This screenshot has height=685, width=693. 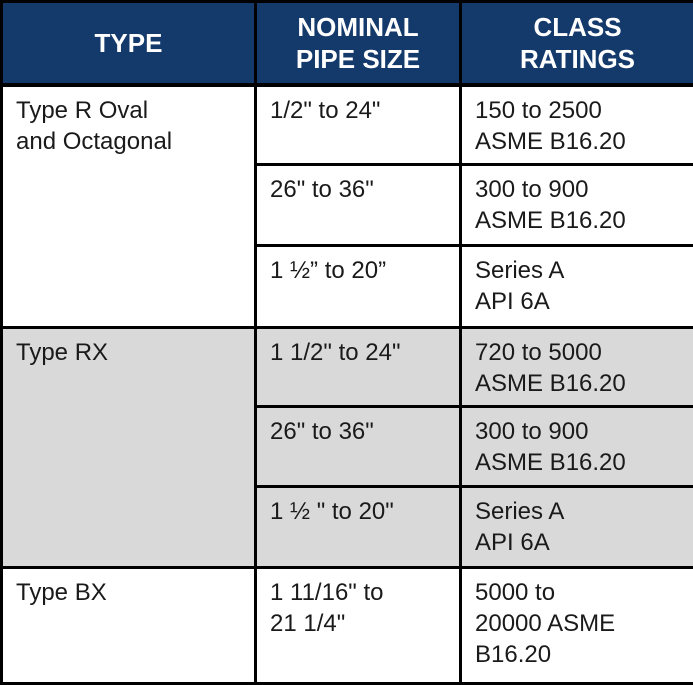 I want to click on pipe-size-cell: 1/2" to 24", so click(x=358, y=124).